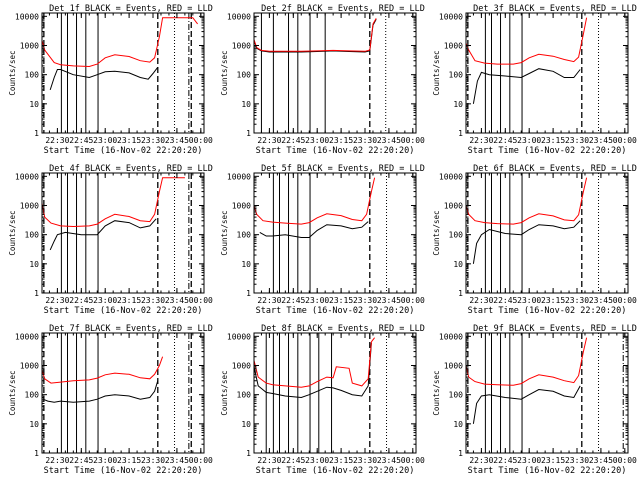 Image resolution: width=640 pixels, height=480 pixels. What do you see at coordinates (555, 9) in the screenshot?
I see `chart-title: Det 3f BLACK = Events, RED = LLD` at bounding box center [555, 9].